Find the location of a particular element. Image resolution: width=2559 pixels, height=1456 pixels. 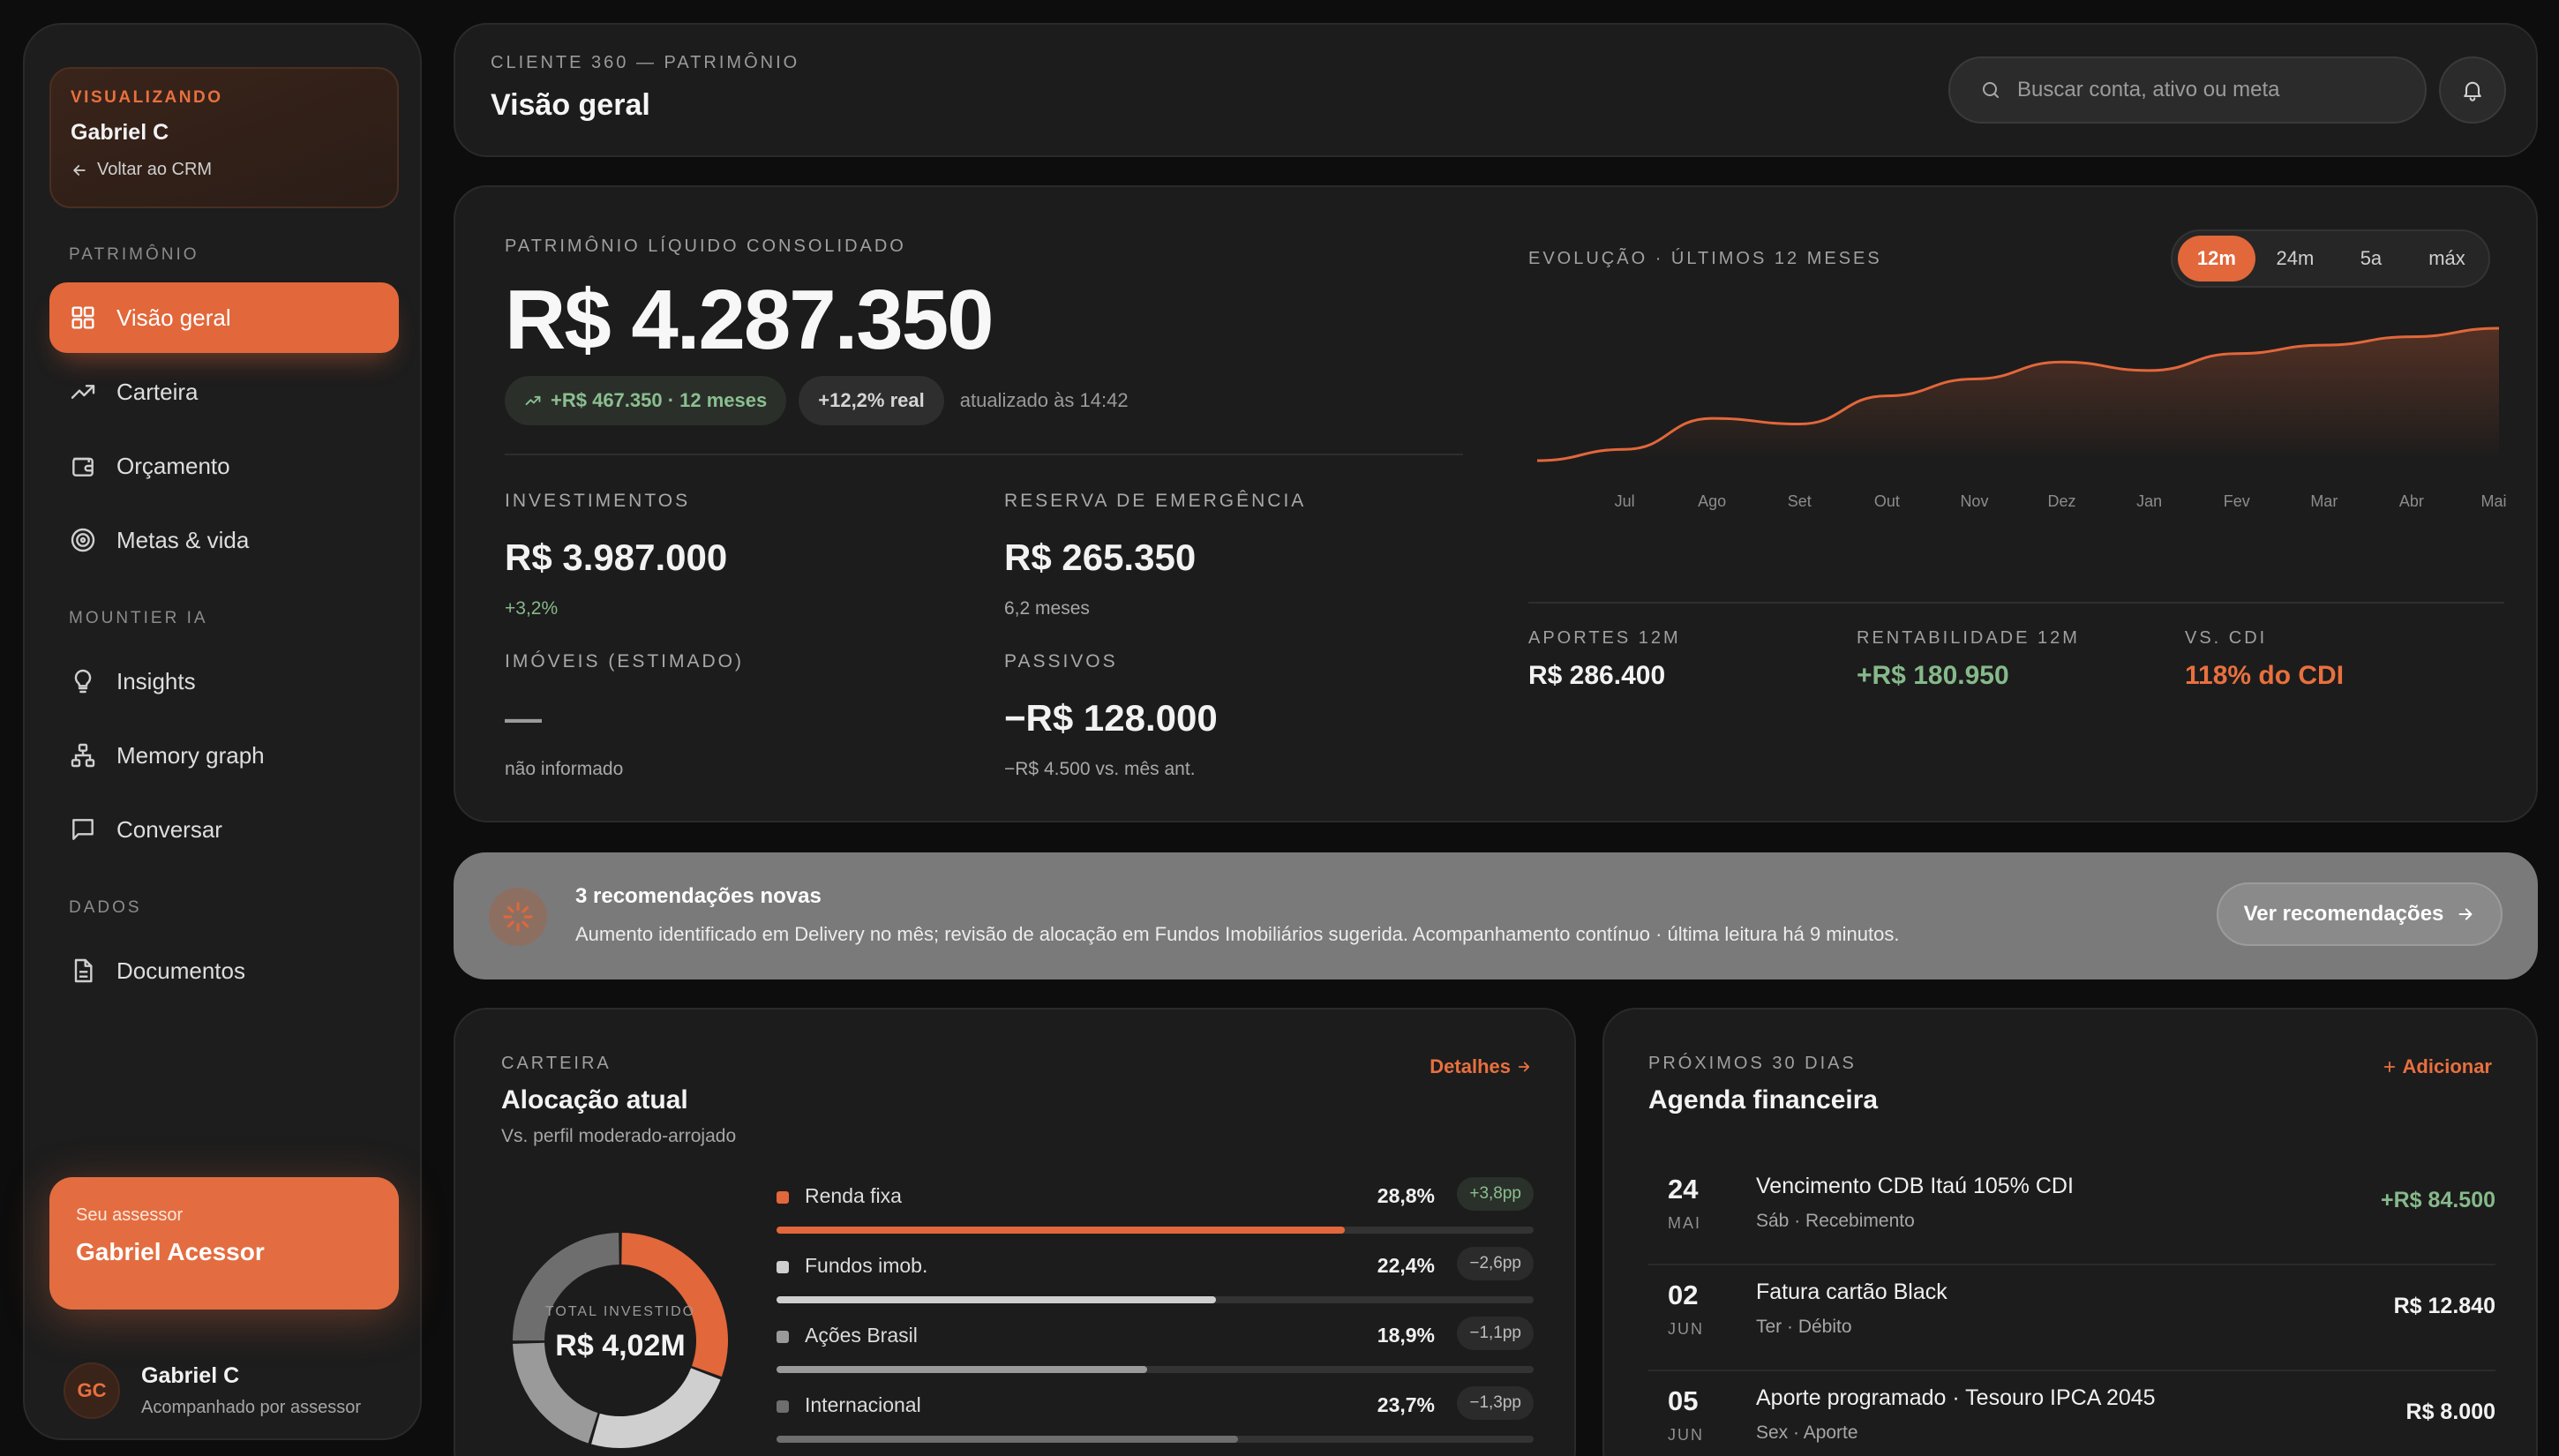

donut-center: TOTAL INVESTIDO R$ 4,02M is located at coordinates (620, 1333).